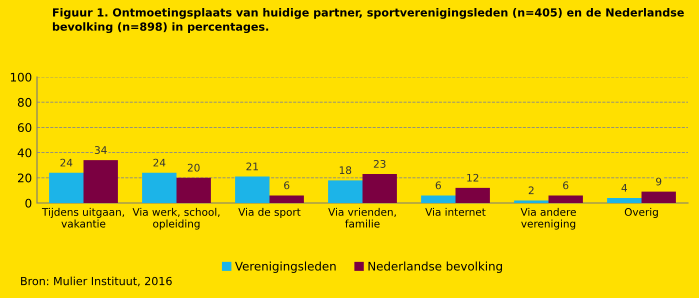 The image size is (699, 298). What do you see at coordinates (472, 178) in the screenshot?
I see `data-label: 12` at bounding box center [472, 178].